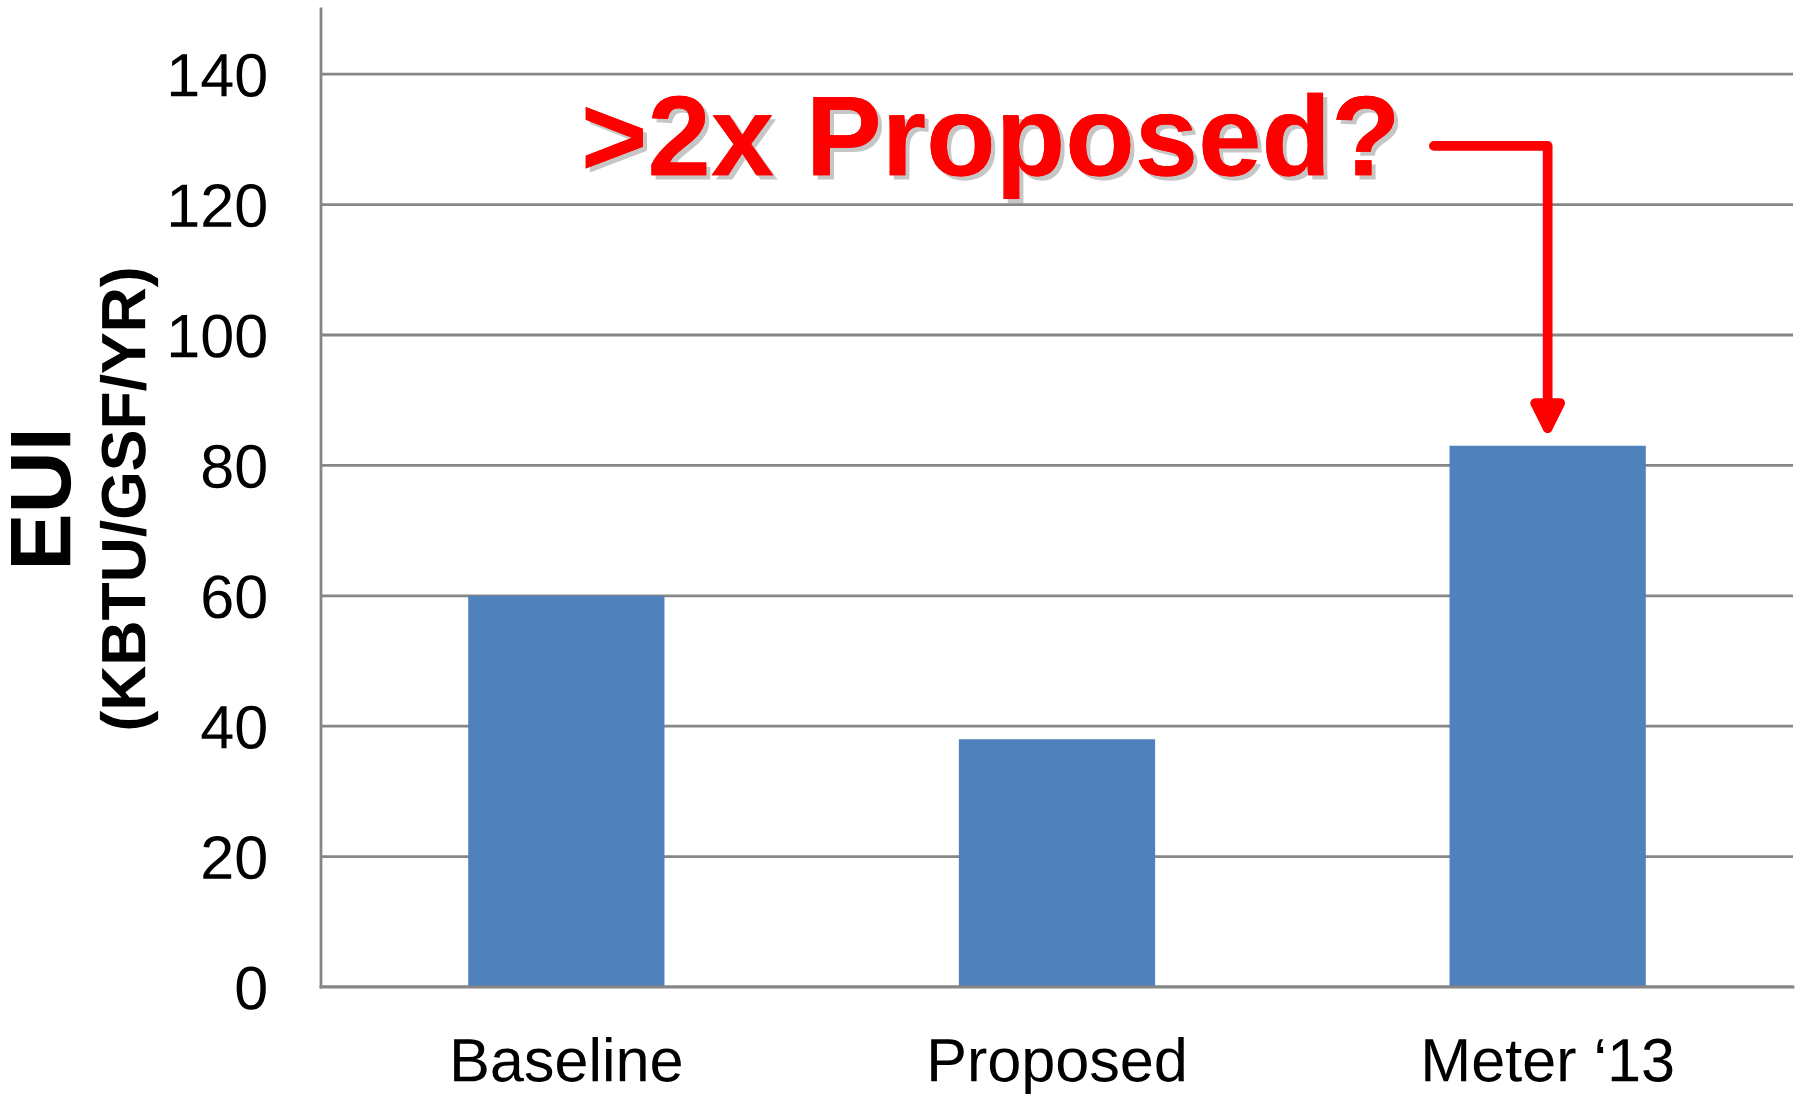  I want to click on y-tick-label: 40, so click(233, 727).